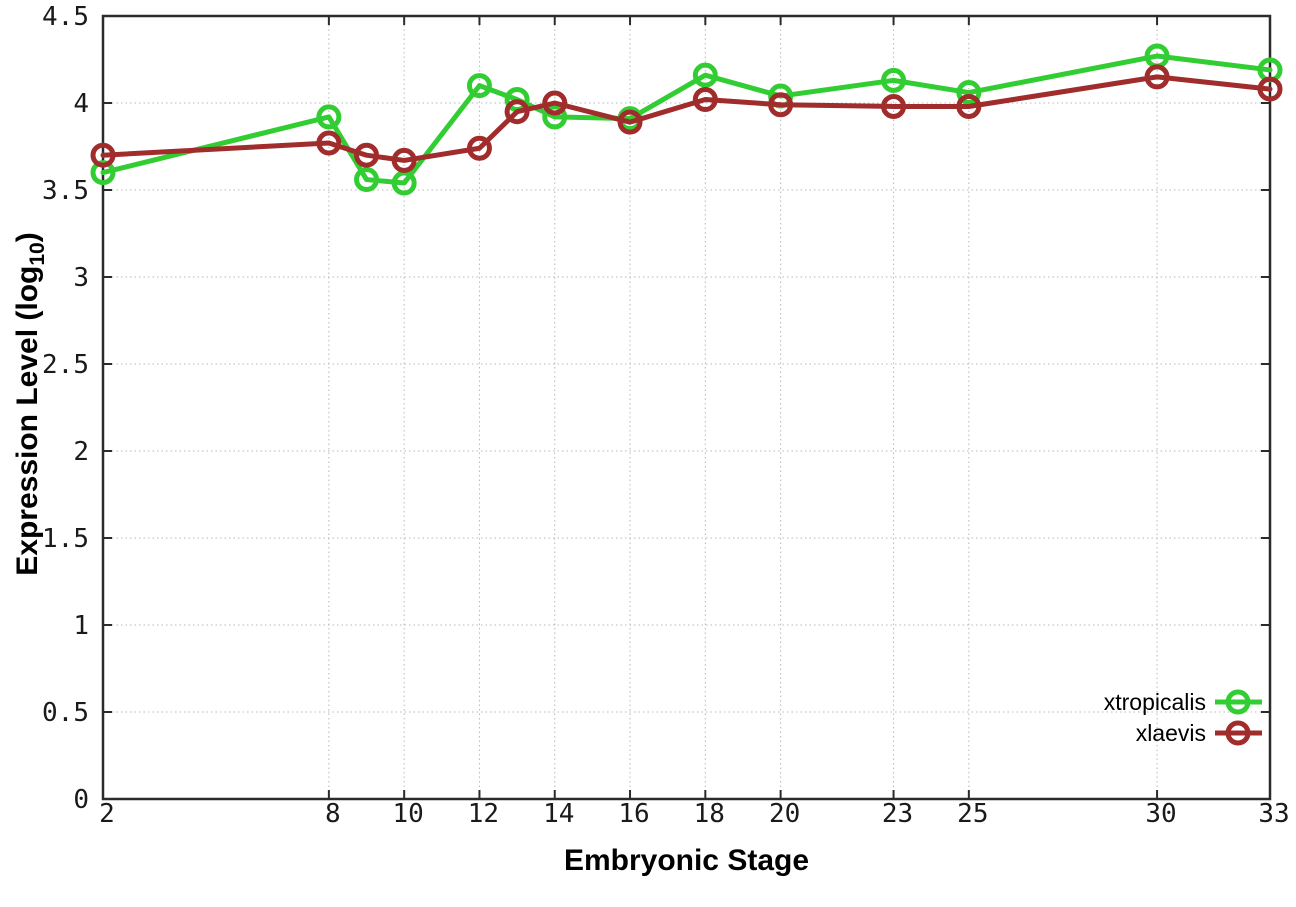 The width and height of the screenshot is (1296, 907). Describe the element at coordinates (1160, 814) in the screenshot. I see `x-tick-label: 30` at that location.